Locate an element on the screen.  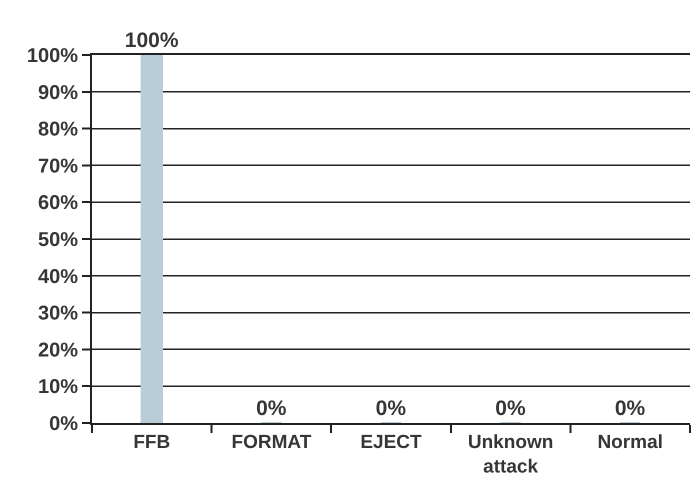
y-tick-label: 100% is located at coordinates (52, 56).